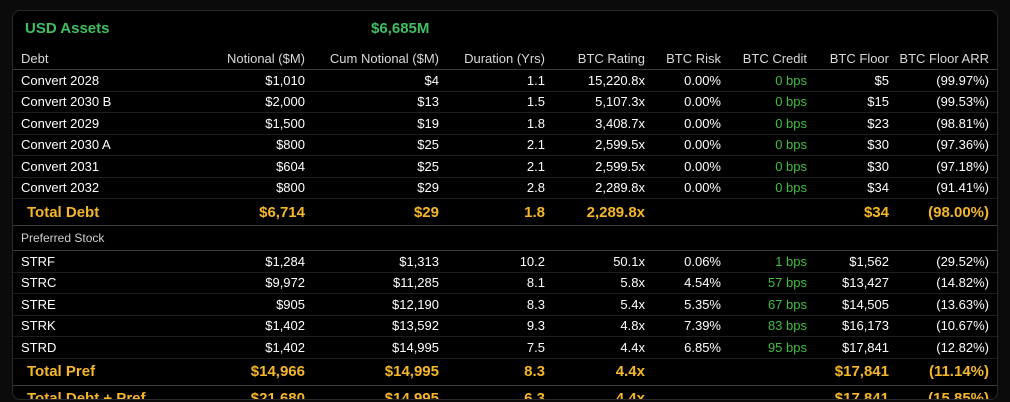 Image resolution: width=1010 pixels, height=402 pixels. I want to click on cell-notional: $2,000, so click(249, 102).